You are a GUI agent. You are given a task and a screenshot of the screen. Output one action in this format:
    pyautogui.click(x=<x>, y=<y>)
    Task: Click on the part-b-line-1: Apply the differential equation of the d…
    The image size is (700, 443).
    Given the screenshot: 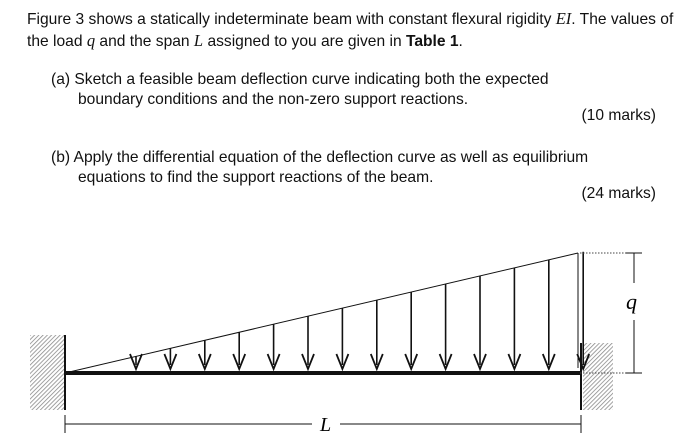 What is the action you would take?
    pyautogui.click(x=331, y=157)
    